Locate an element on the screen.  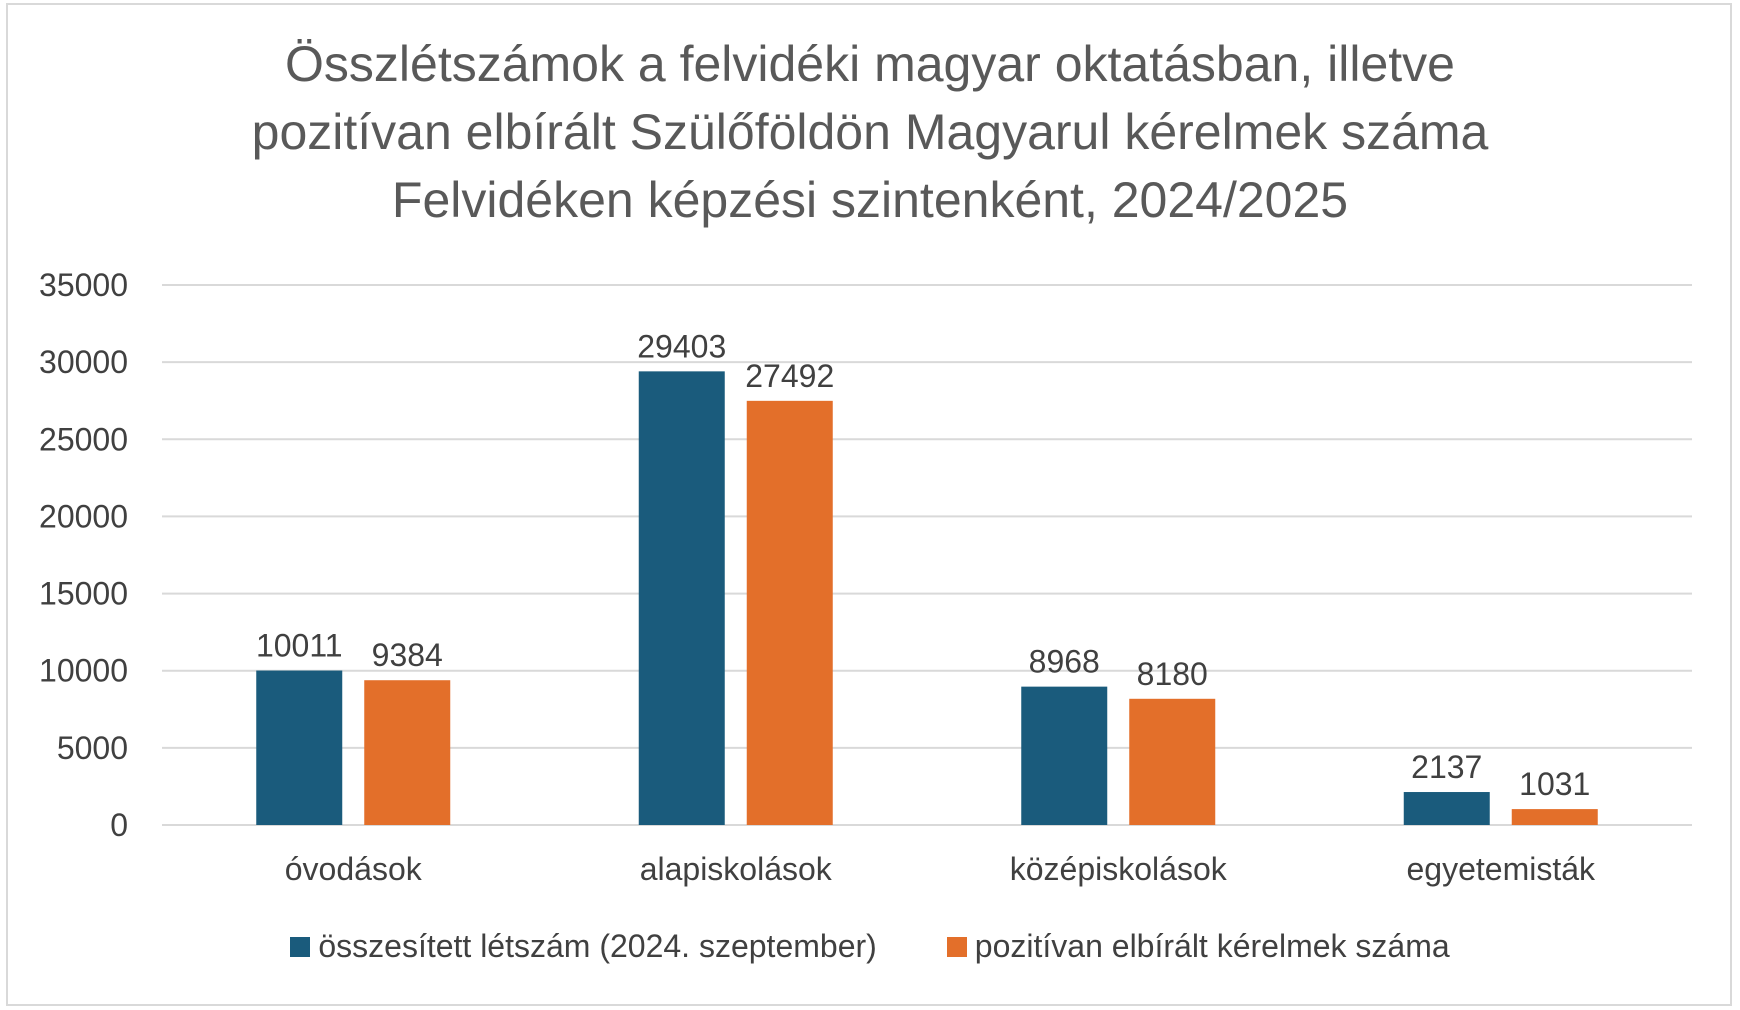
legend-label-series-1: összesített létszám (2024. szeptember) is located at coordinates (597, 946).